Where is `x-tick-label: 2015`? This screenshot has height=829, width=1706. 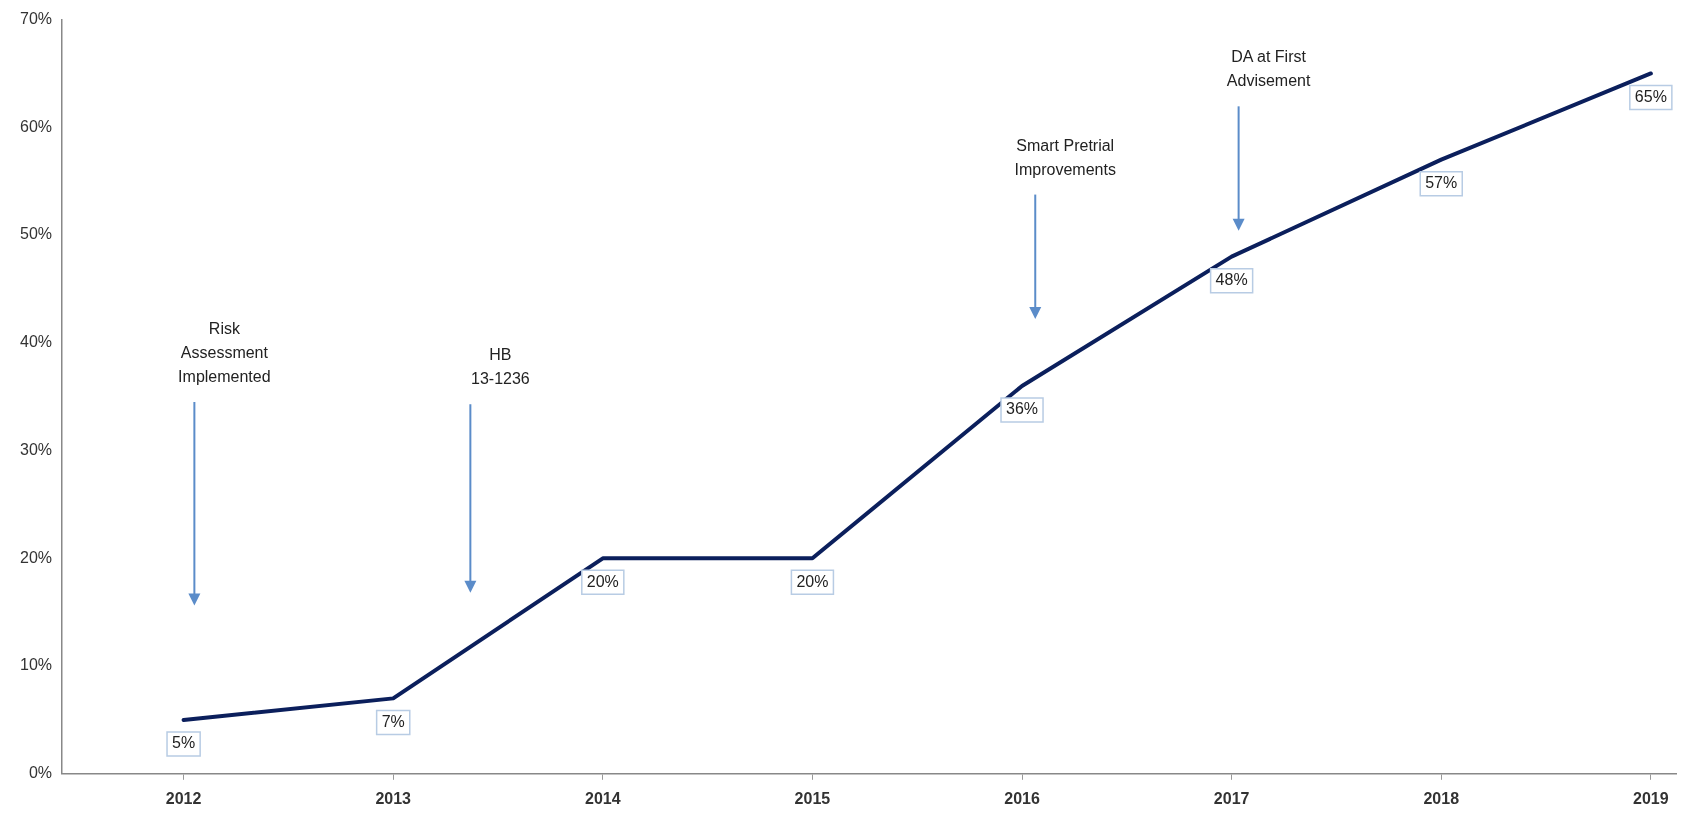
x-tick-label: 2015 is located at coordinates (812, 798).